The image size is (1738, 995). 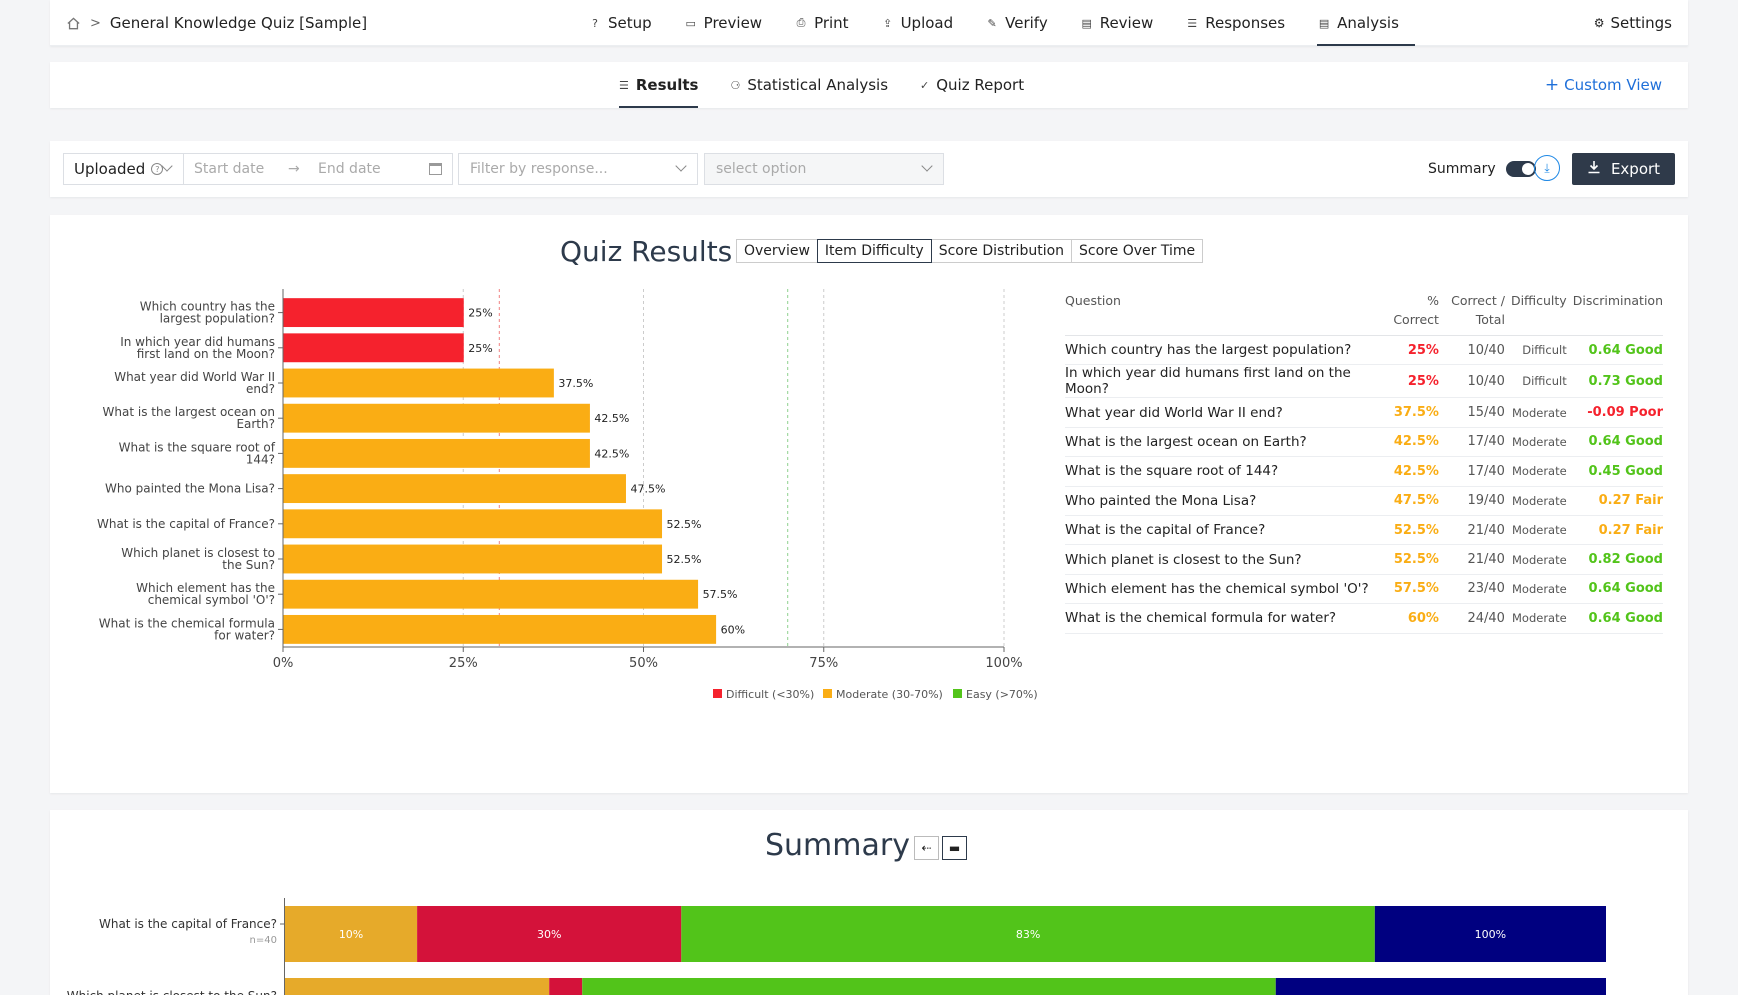 What do you see at coordinates (73, 23) in the screenshot?
I see `home-icon` at bounding box center [73, 23].